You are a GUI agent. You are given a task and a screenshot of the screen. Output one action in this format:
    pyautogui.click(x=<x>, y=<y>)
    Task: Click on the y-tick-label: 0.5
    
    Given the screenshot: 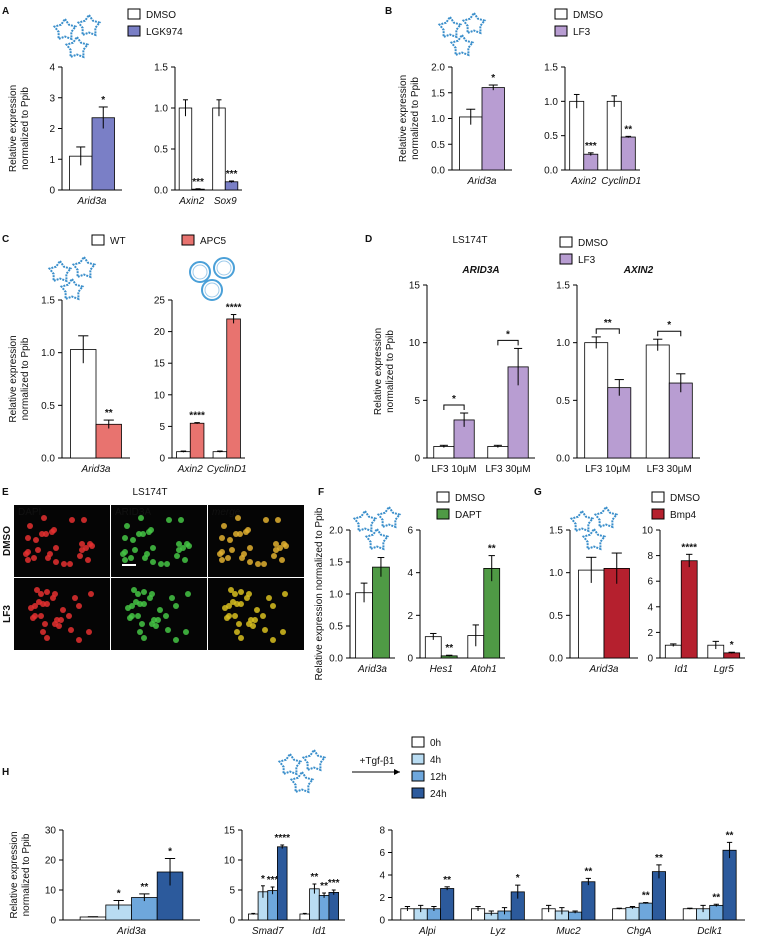 What is the action you would take?
    pyautogui.click(x=551, y=136)
    